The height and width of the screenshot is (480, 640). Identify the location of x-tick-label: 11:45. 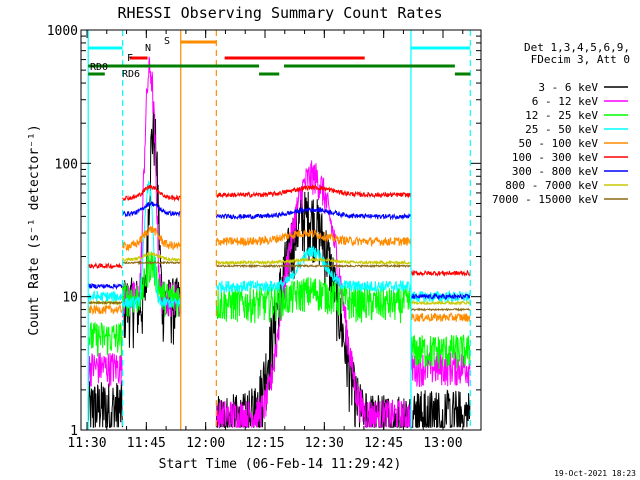
(146, 443).